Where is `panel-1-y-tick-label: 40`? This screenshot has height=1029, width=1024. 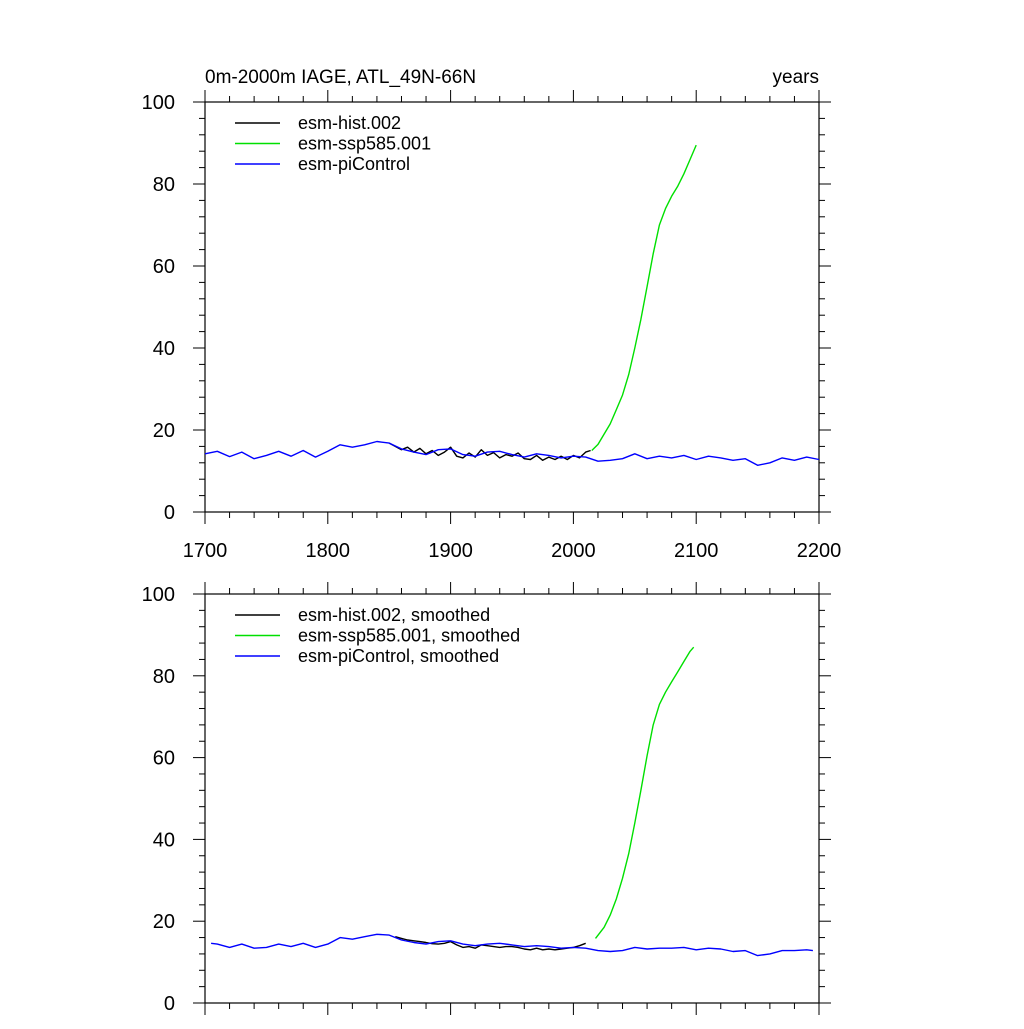
panel-1-y-tick-label: 40 is located at coordinates (164, 349).